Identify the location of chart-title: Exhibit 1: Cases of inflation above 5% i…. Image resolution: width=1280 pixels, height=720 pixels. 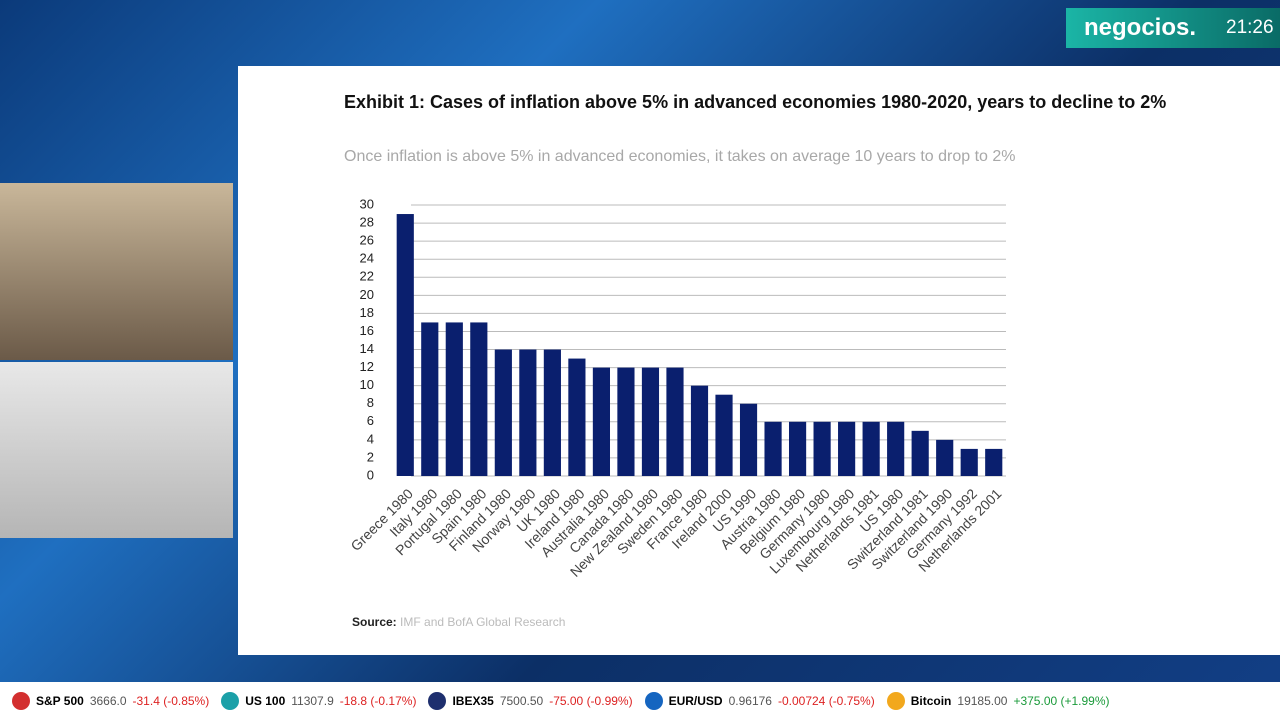
(755, 102).